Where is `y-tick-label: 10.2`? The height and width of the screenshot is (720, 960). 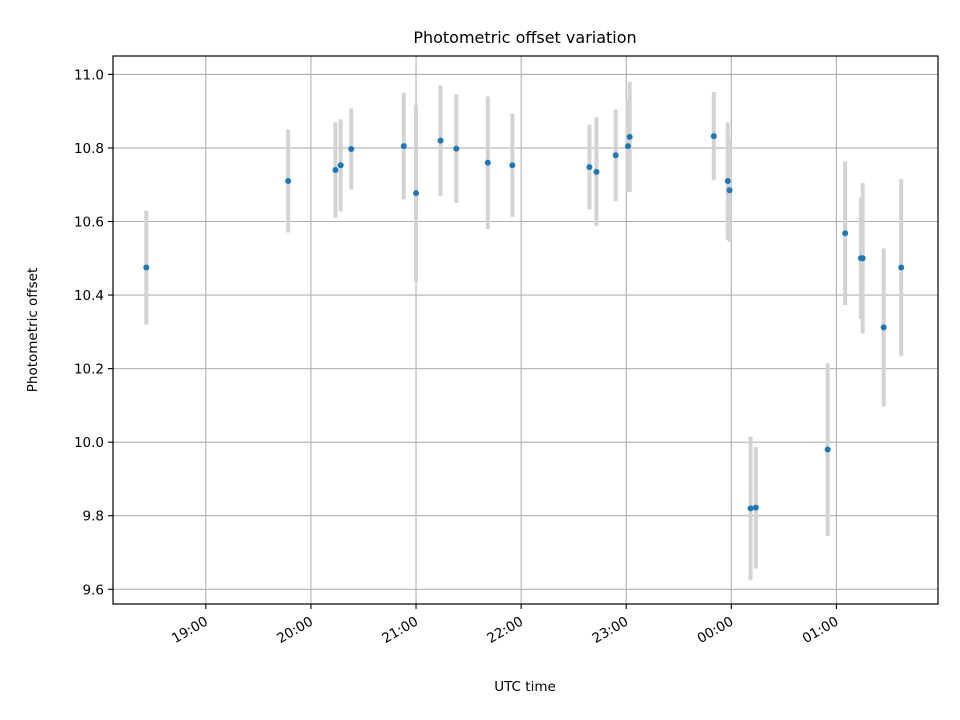 y-tick-label: 10.2 is located at coordinates (89, 370).